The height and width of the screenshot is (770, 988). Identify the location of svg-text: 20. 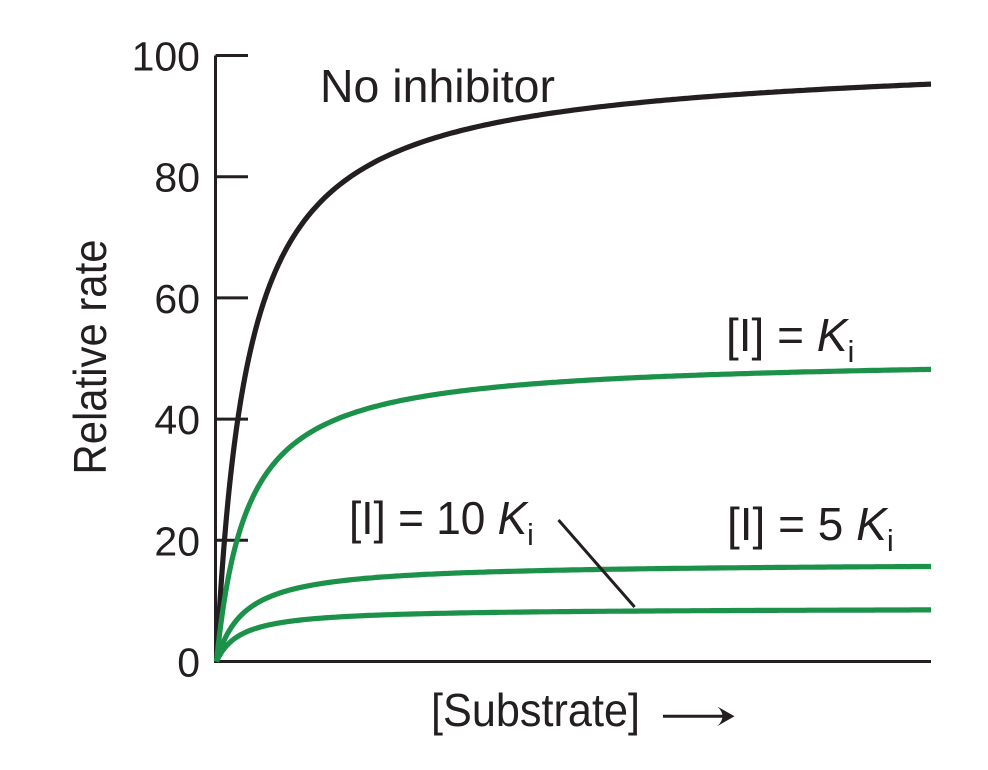
(177, 541).